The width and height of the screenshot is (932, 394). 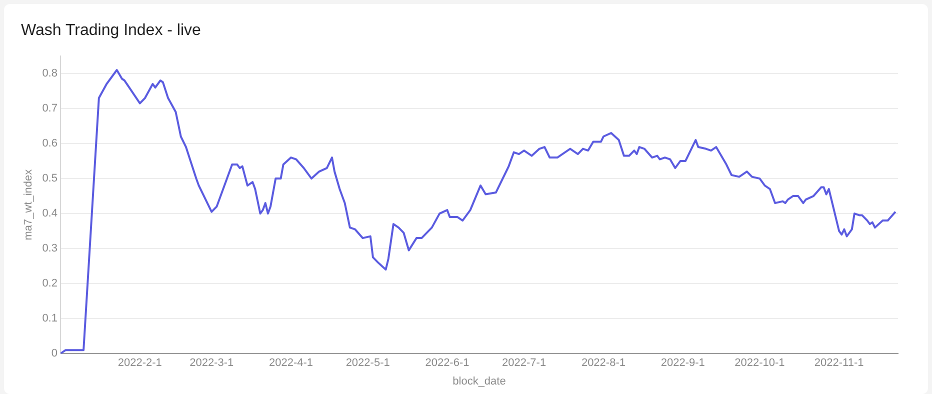 I want to click on x-tick-label: 2022-10-1, so click(x=759, y=363).